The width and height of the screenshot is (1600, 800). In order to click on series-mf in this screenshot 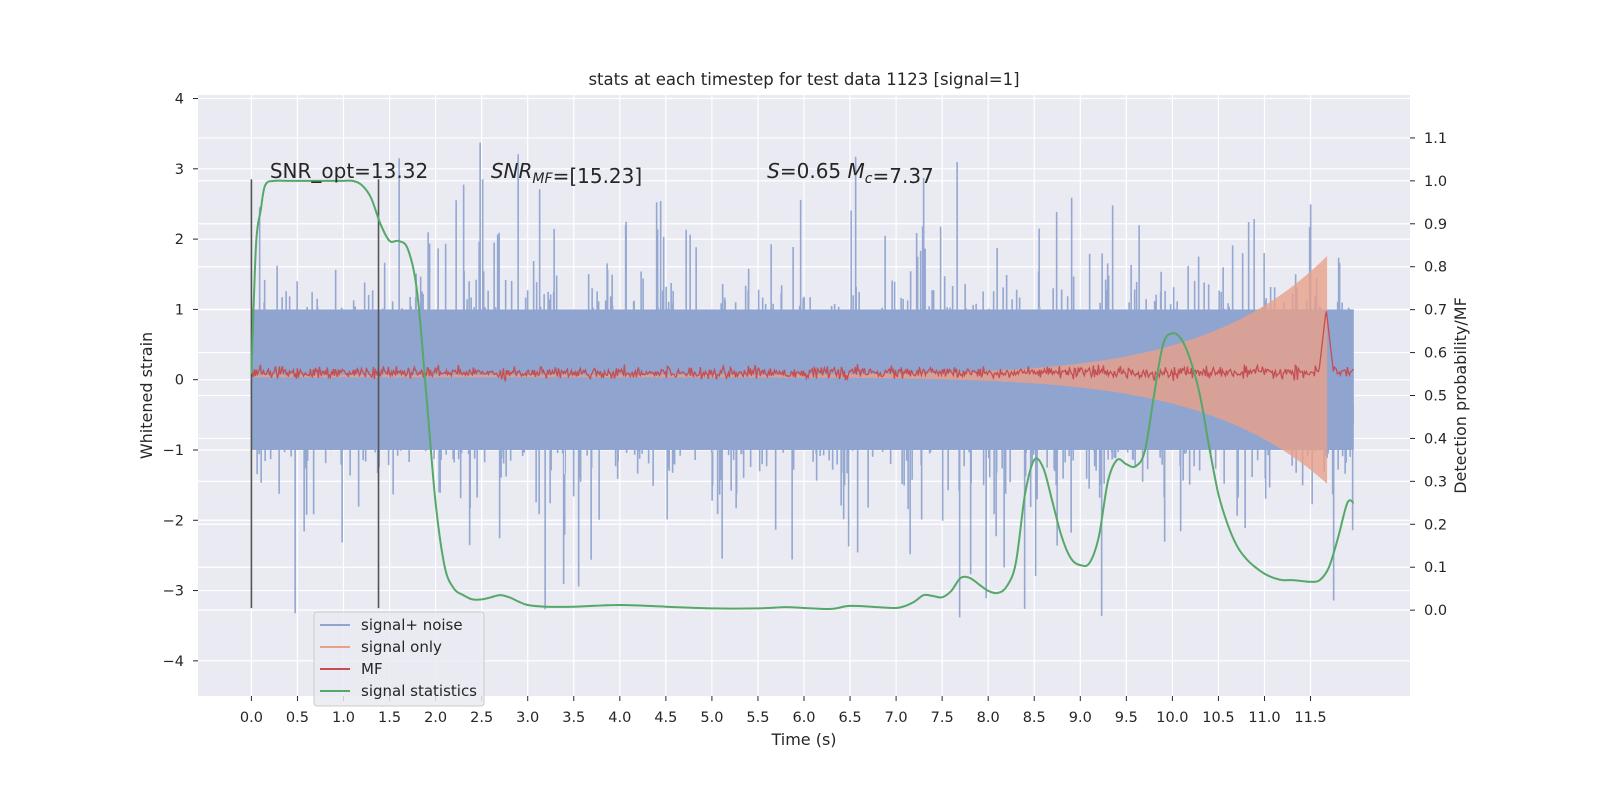, I will do `click(802, 347)`.